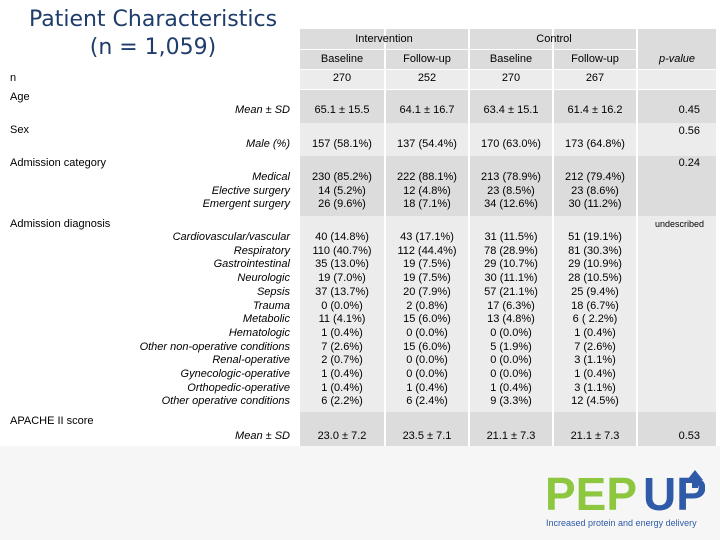 The image size is (720, 540). What do you see at coordinates (595, 110) in the screenshot?
I see `age-control-followup: 61.4 ± 16.2` at bounding box center [595, 110].